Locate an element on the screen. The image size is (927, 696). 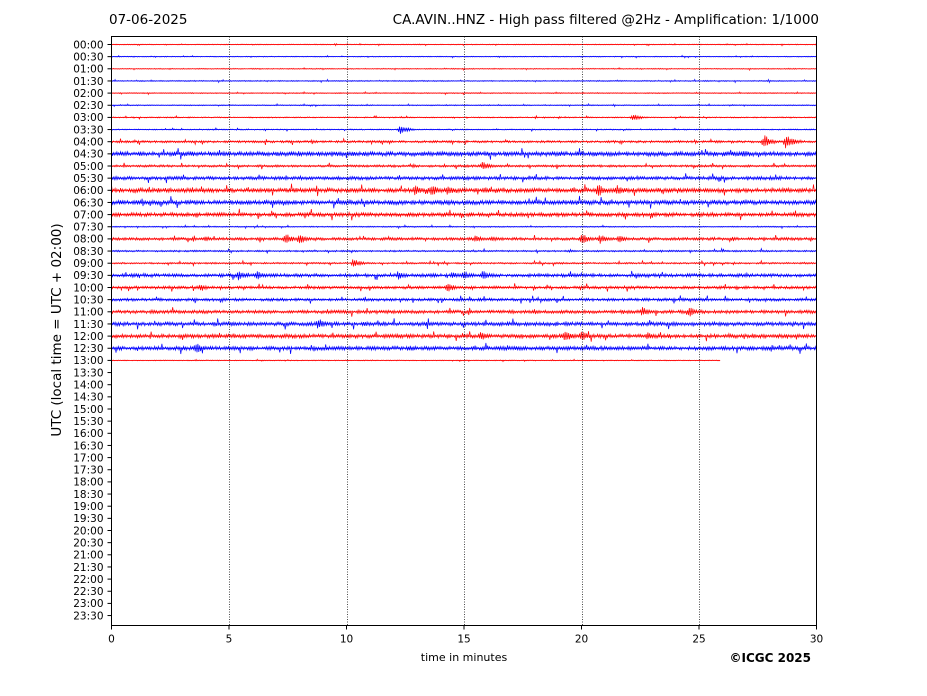
y-tick-label: 06:30 is located at coordinates (88, 203).